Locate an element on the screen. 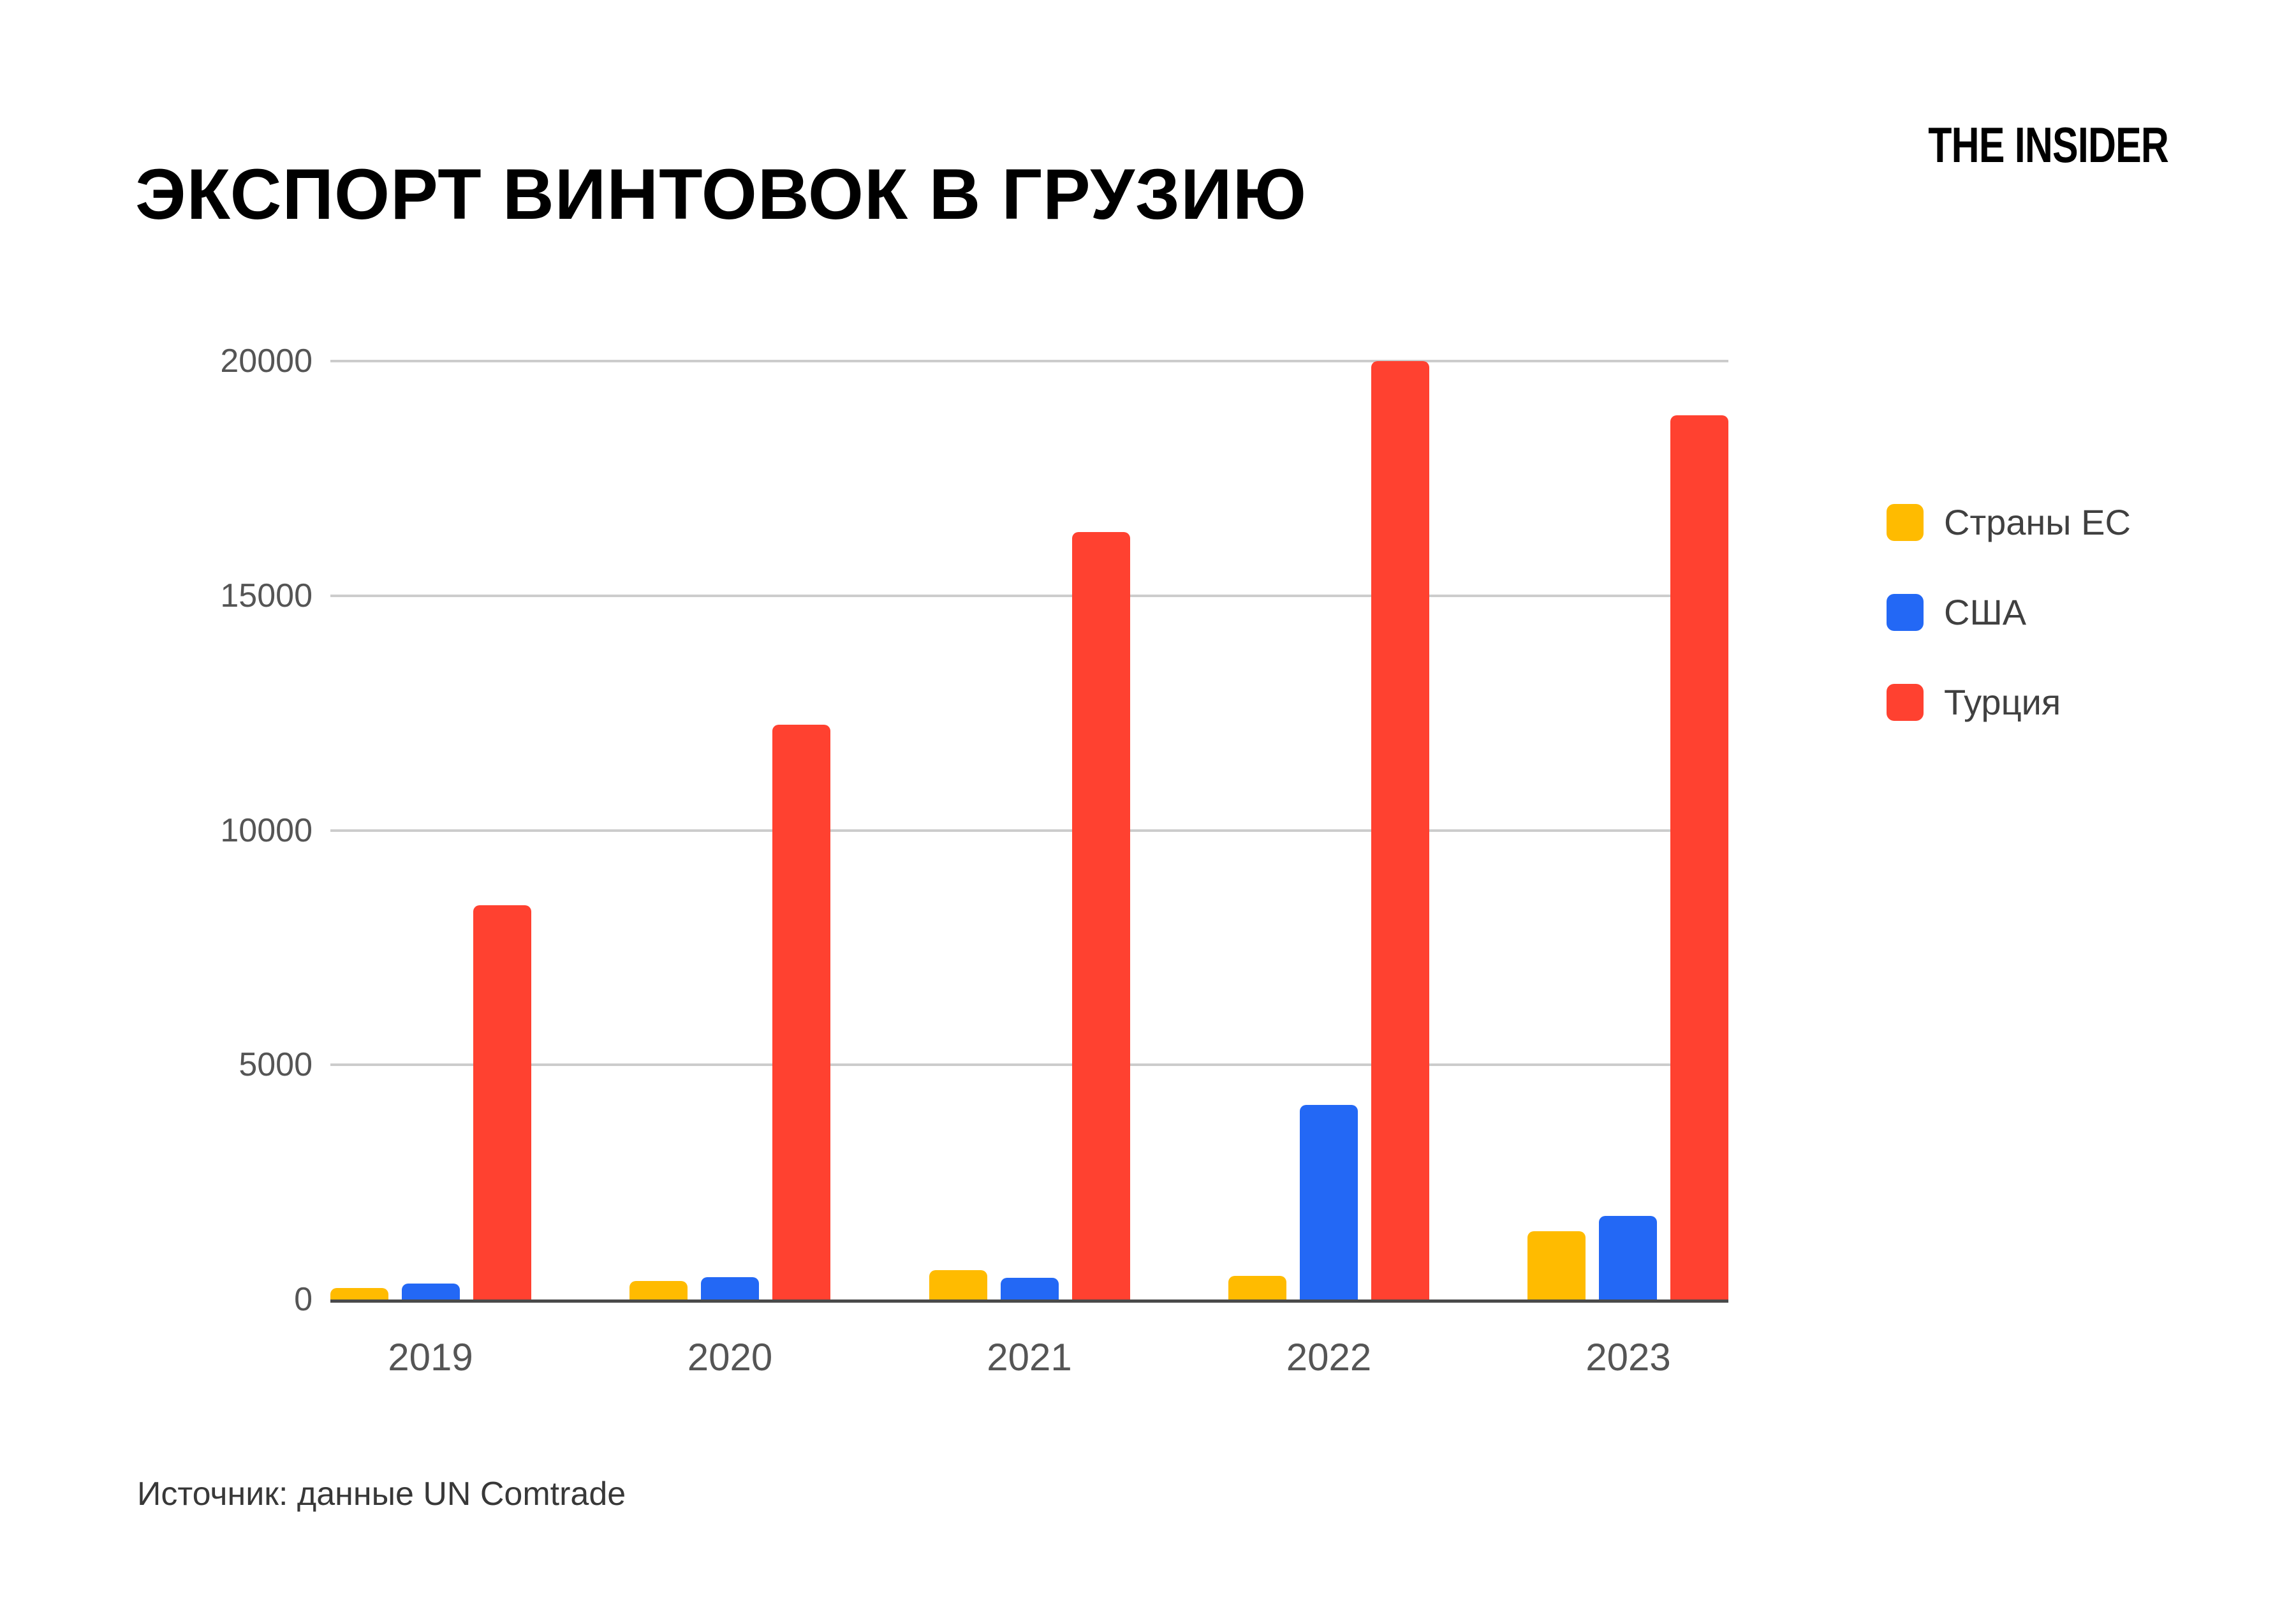 This screenshot has width=2296, height=1614. bar-turkey-2023 is located at coordinates (1699, 857).